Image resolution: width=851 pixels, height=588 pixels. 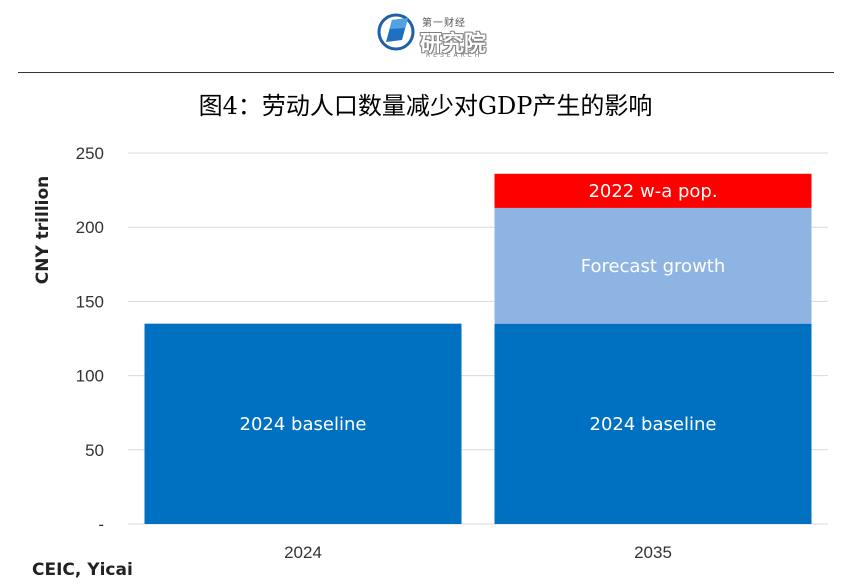 I want to click on logo-emblem-icon, so click(x=396, y=32).